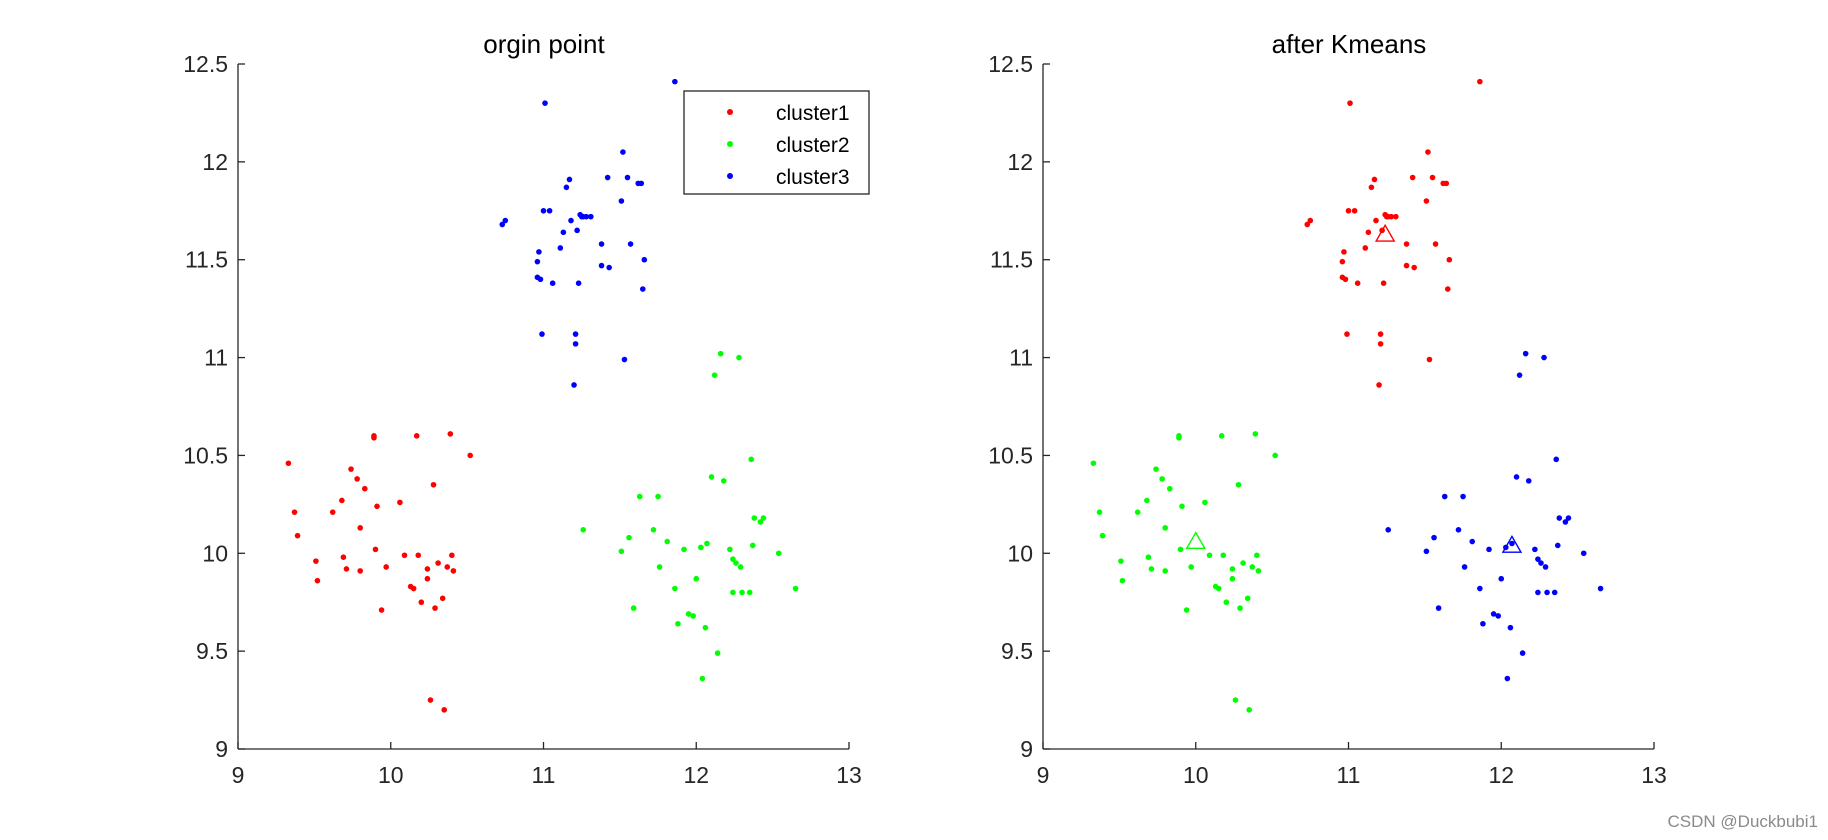 The height and width of the screenshot is (840, 1828). Describe the element at coordinates (544, 775) in the screenshot. I see `x-tick-label: 11` at that location.